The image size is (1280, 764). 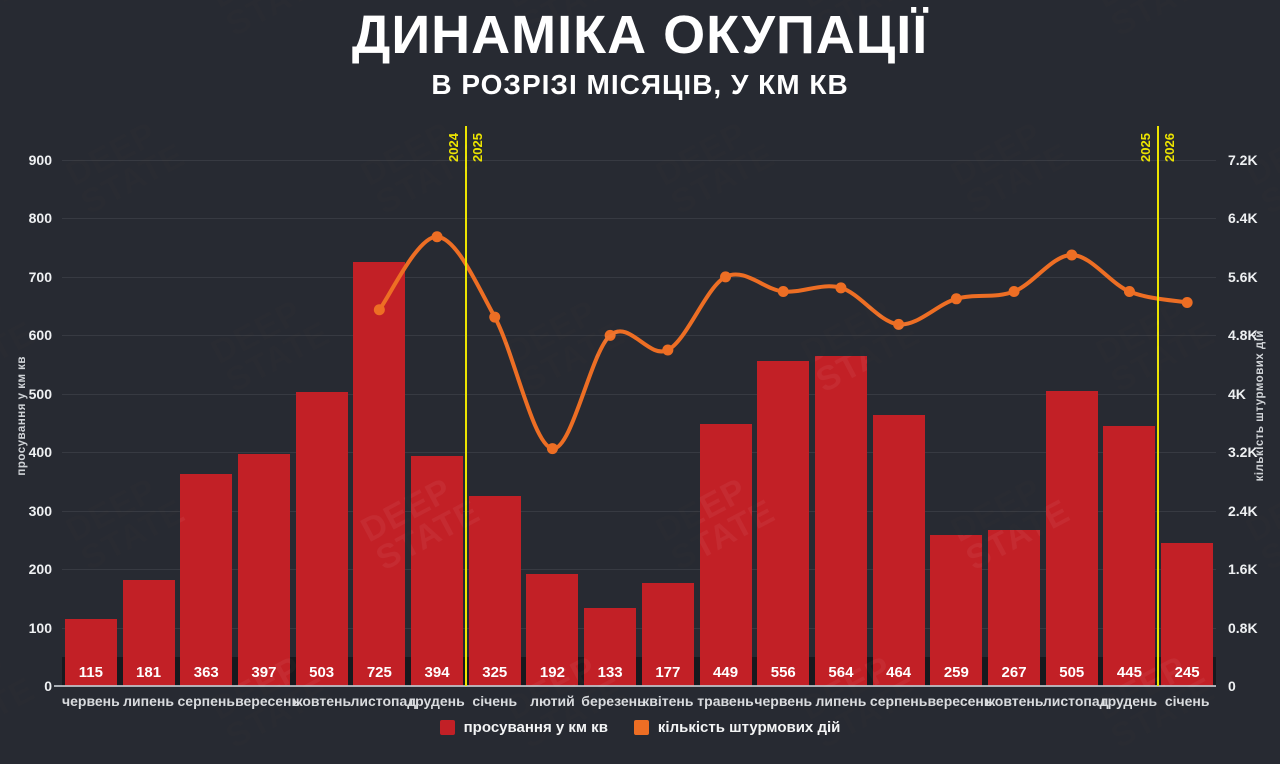 I want to click on bar-value-label: 397, so click(x=264, y=672).